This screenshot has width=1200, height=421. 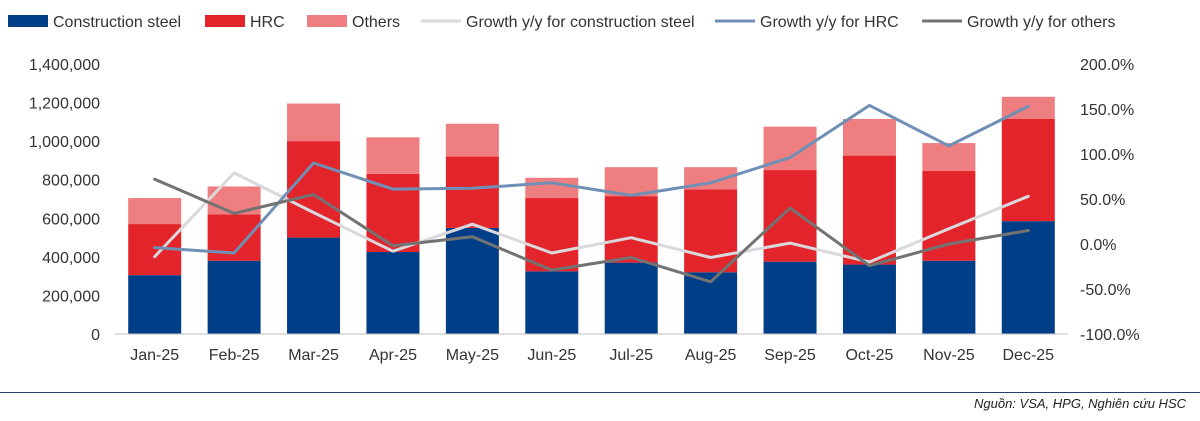 What do you see at coordinates (631, 355) in the screenshot?
I see `x-axis-tick-label: Jul-25` at bounding box center [631, 355].